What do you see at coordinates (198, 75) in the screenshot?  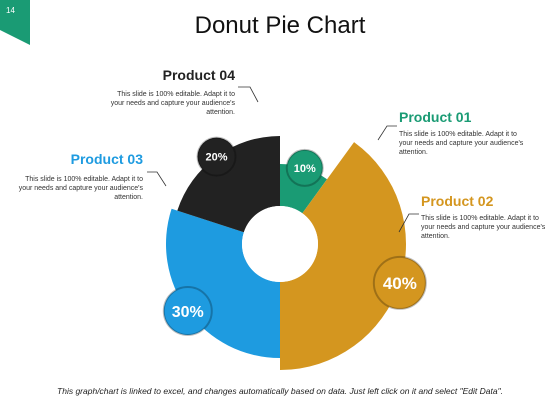 I see `legend-title-product-04: Product 04` at bounding box center [198, 75].